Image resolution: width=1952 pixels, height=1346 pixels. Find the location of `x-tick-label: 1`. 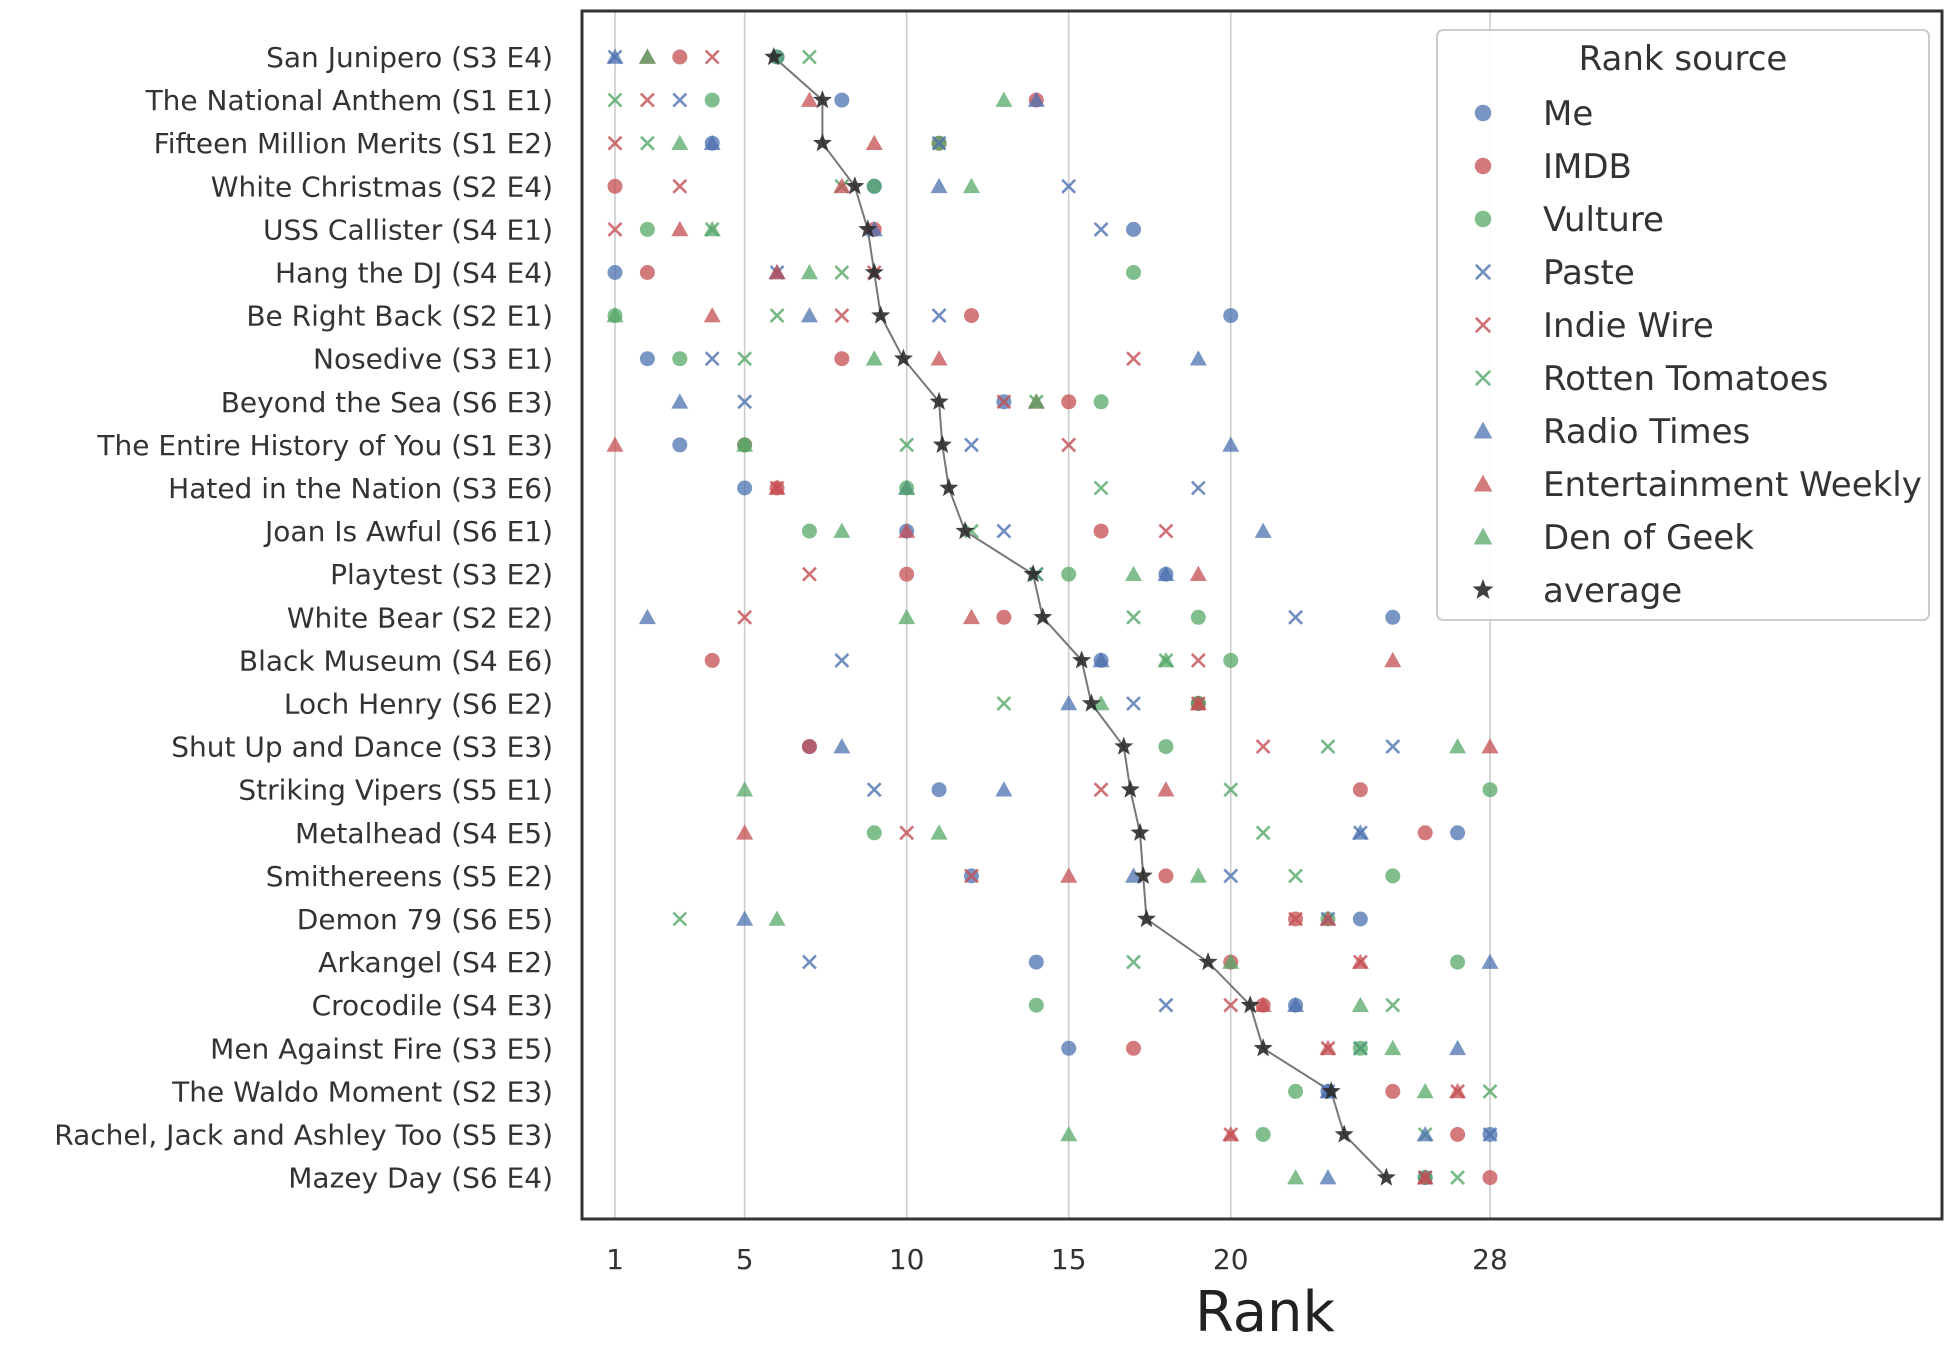

x-tick-label: 1 is located at coordinates (615, 1259).